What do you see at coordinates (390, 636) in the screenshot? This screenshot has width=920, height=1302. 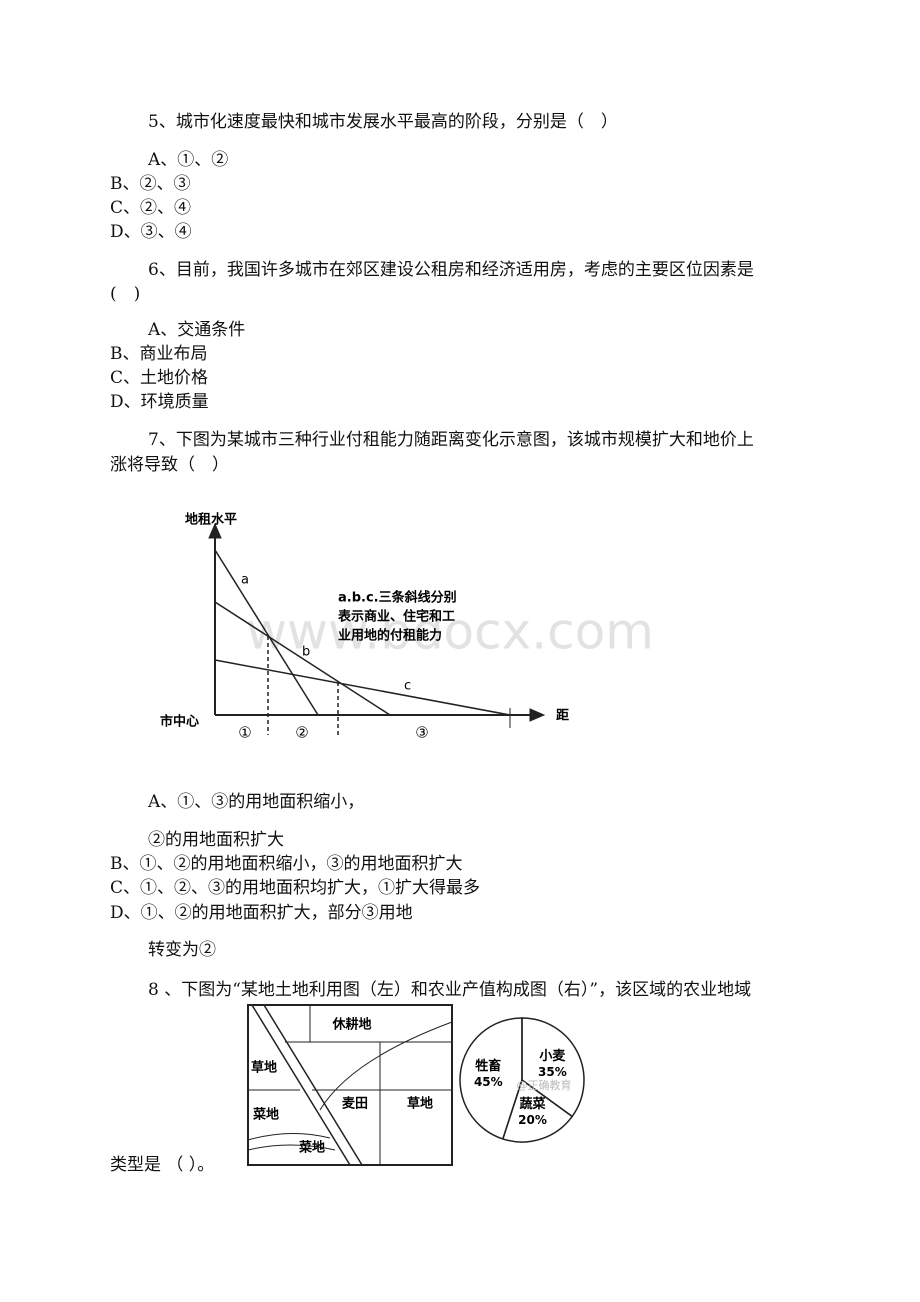 I see `note: 业用地的付租能力` at bounding box center [390, 636].